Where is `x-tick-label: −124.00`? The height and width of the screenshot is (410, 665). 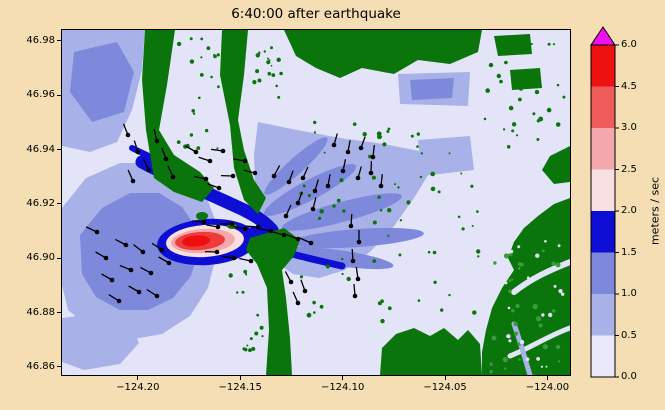 x-tick-label: −124.00 is located at coordinates (547, 387).